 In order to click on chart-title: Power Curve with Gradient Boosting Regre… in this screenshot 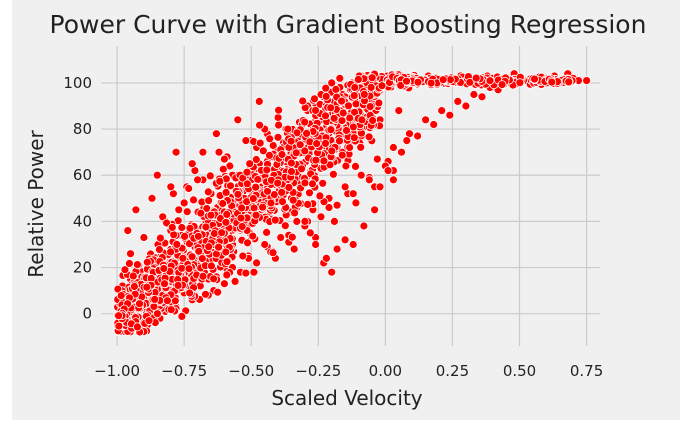, I will do `click(348, 24)`.